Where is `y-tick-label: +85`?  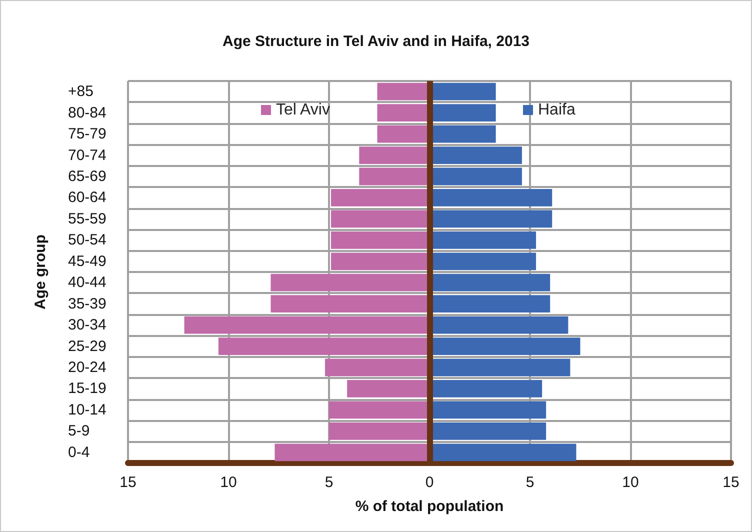
y-tick-label: +85 is located at coordinates (81, 91).